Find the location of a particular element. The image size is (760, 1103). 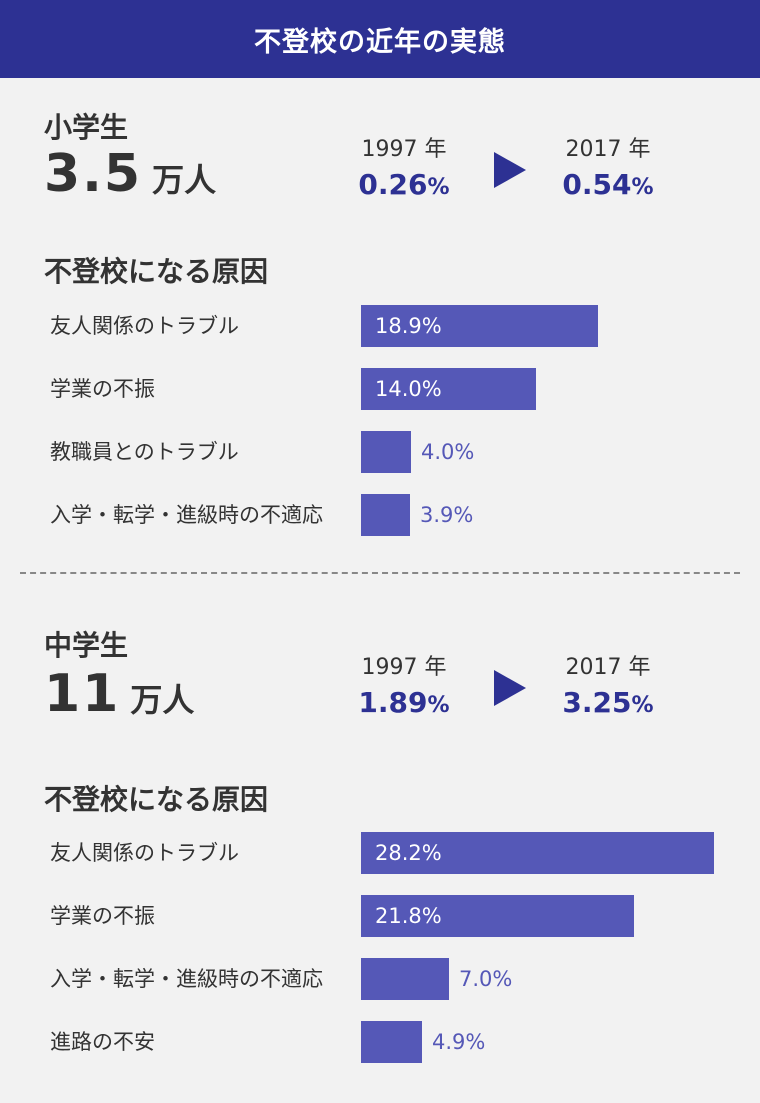

value-label: 4.9% is located at coordinates (459, 1042).